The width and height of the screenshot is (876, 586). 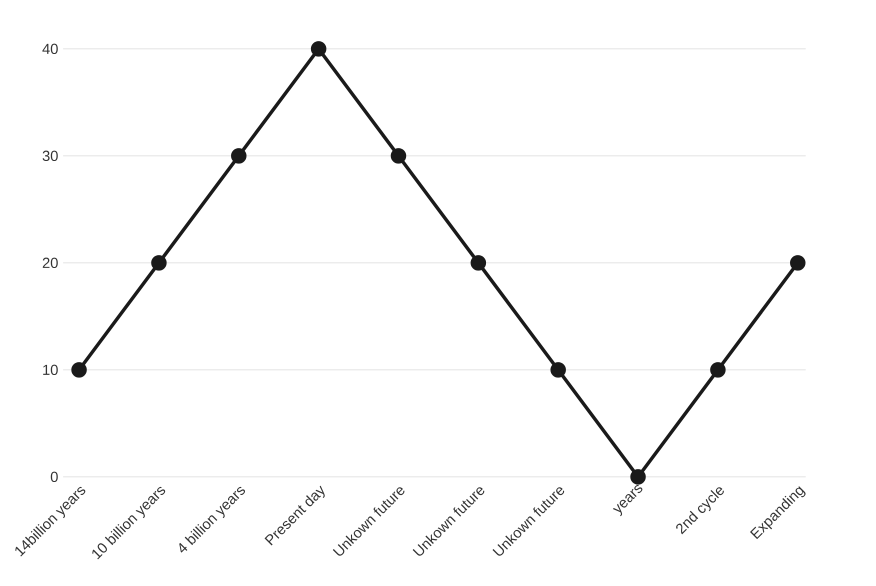 I want to click on y-tick-label: 0, so click(x=54, y=477).